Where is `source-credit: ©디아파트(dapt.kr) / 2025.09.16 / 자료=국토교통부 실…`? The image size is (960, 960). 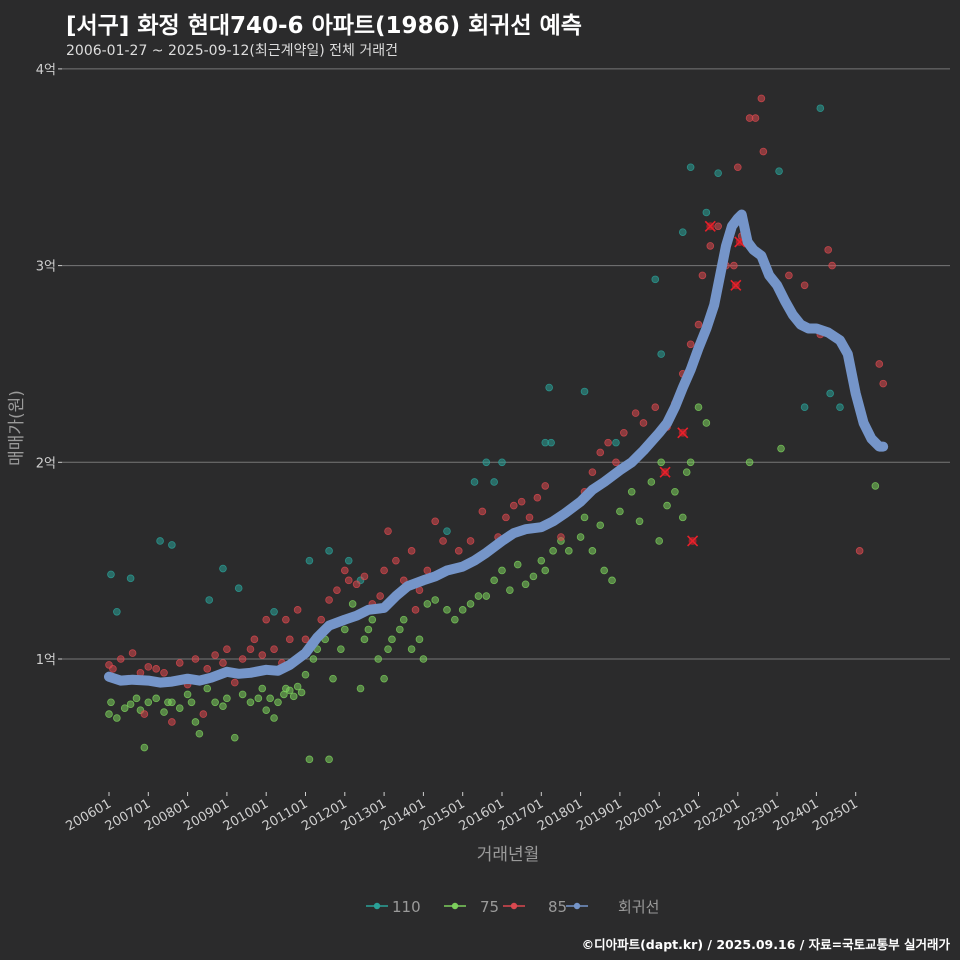
source-credit: ©디아파트(dapt.kr) / 2025.09.16 / 자료=국토교통부 실… is located at coordinates (765, 944).